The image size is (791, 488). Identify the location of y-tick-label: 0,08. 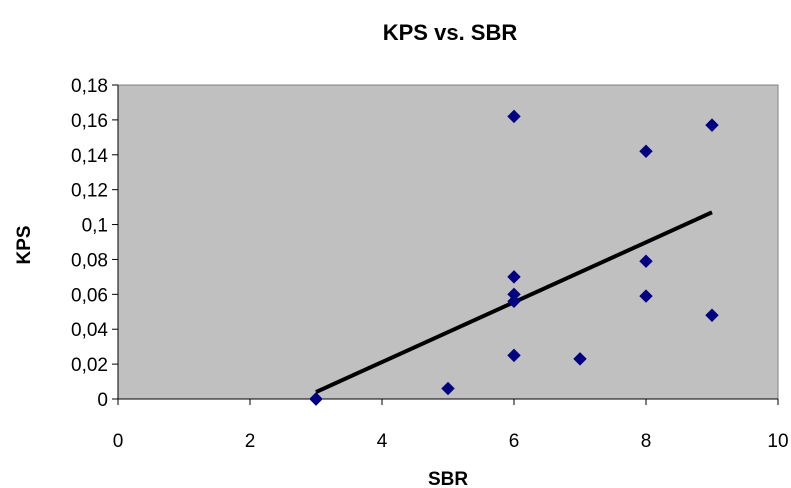
(89, 260).